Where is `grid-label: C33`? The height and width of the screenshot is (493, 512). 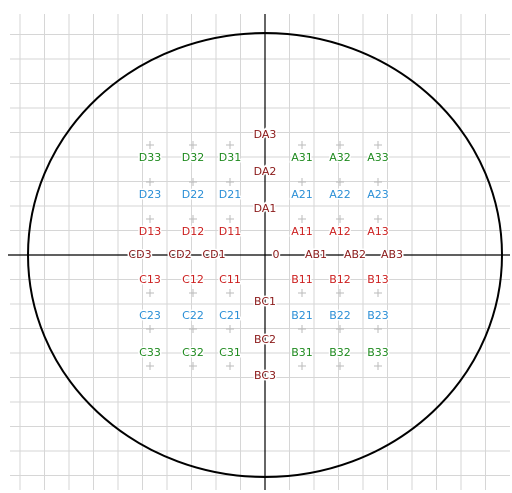 grid-label: C33 is located at coordinates (150, 352).